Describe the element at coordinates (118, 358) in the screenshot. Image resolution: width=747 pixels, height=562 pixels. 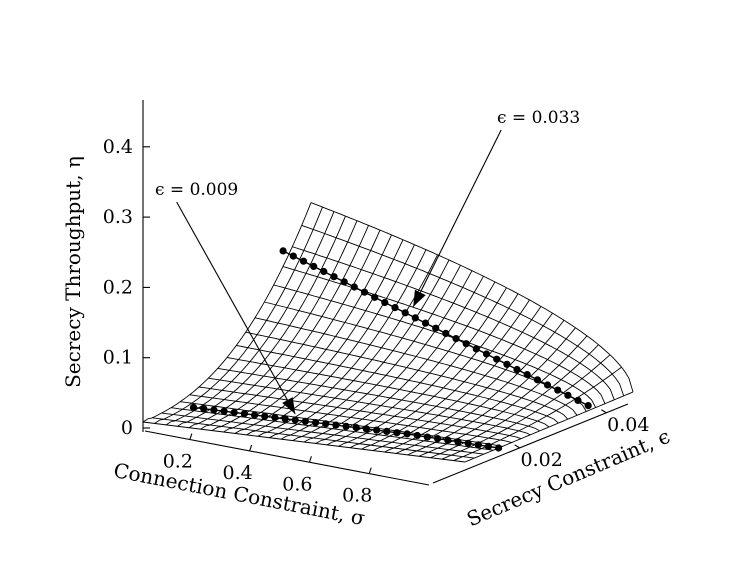
I see `z-axis-tick-label: 0.1` at that location.